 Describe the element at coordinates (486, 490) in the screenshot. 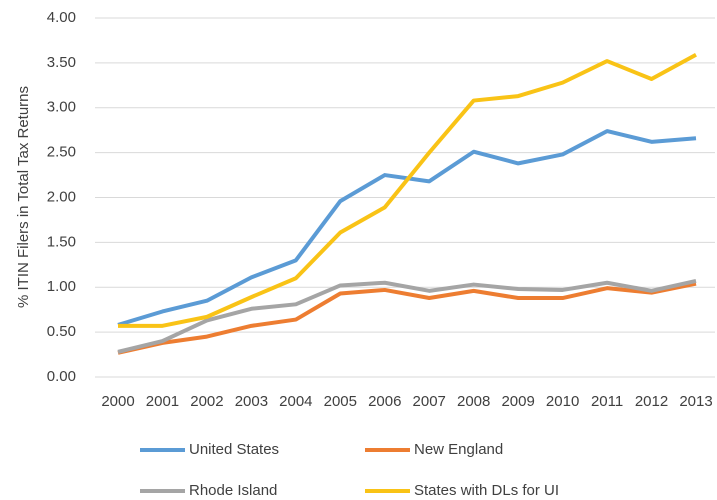

I see `legend-label: States with DLs for UI` at that location.